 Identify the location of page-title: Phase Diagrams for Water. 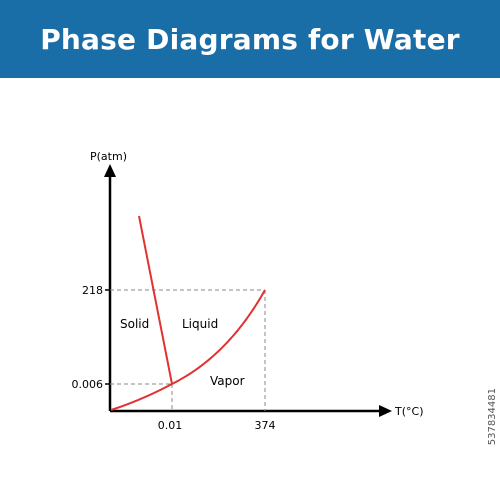
(250, 39).